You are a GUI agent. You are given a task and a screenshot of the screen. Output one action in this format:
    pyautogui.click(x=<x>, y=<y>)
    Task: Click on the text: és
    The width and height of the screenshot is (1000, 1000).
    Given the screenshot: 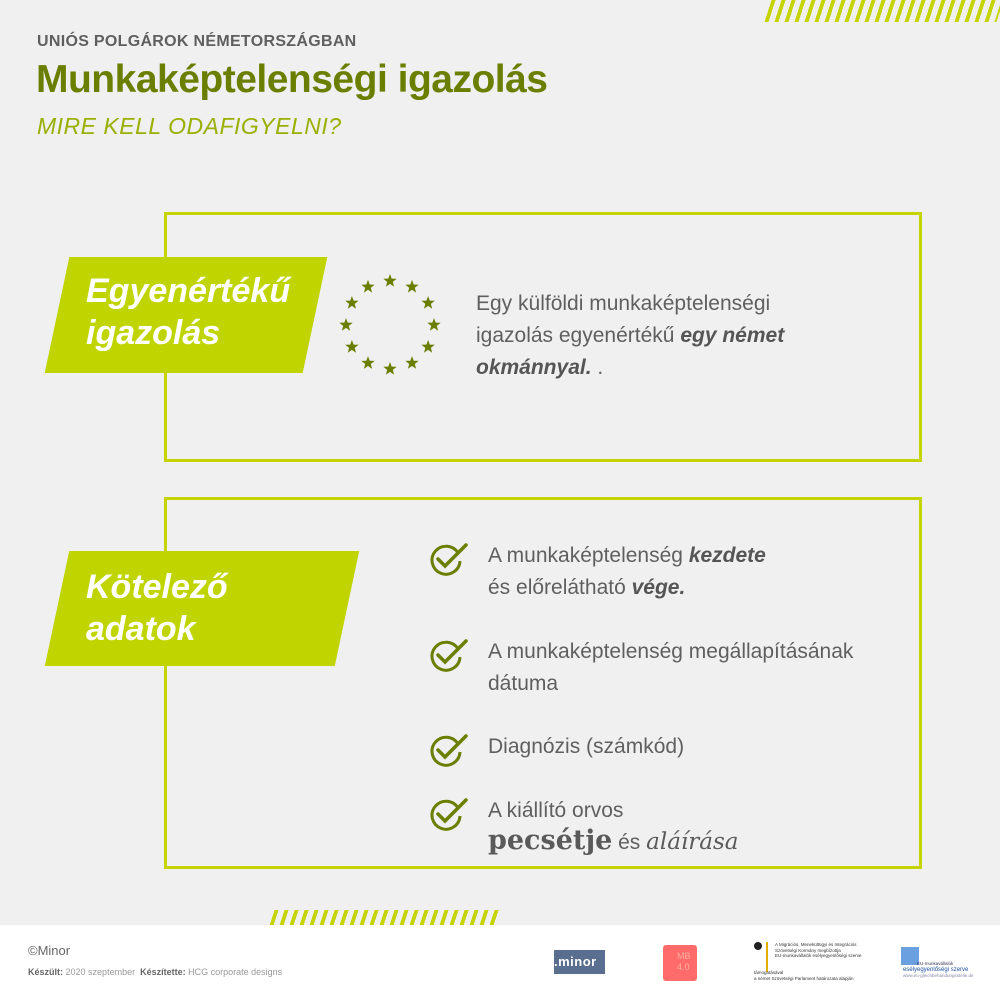 What is the action you would take?
    pyautogui.click(x=629, y=842)
    